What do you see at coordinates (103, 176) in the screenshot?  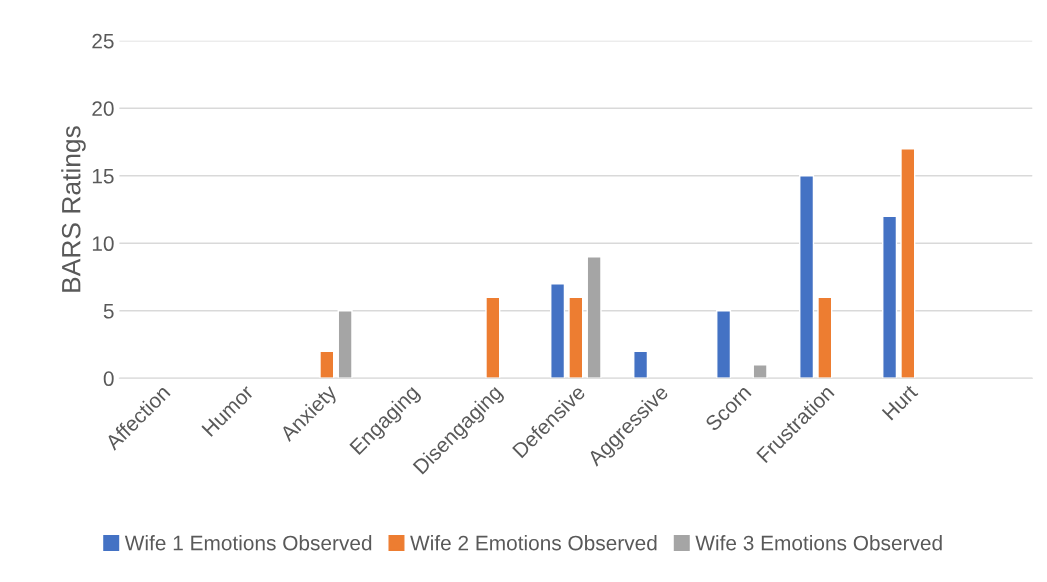 I see `y-tick-label: 15` at bounding box center [103, 176].